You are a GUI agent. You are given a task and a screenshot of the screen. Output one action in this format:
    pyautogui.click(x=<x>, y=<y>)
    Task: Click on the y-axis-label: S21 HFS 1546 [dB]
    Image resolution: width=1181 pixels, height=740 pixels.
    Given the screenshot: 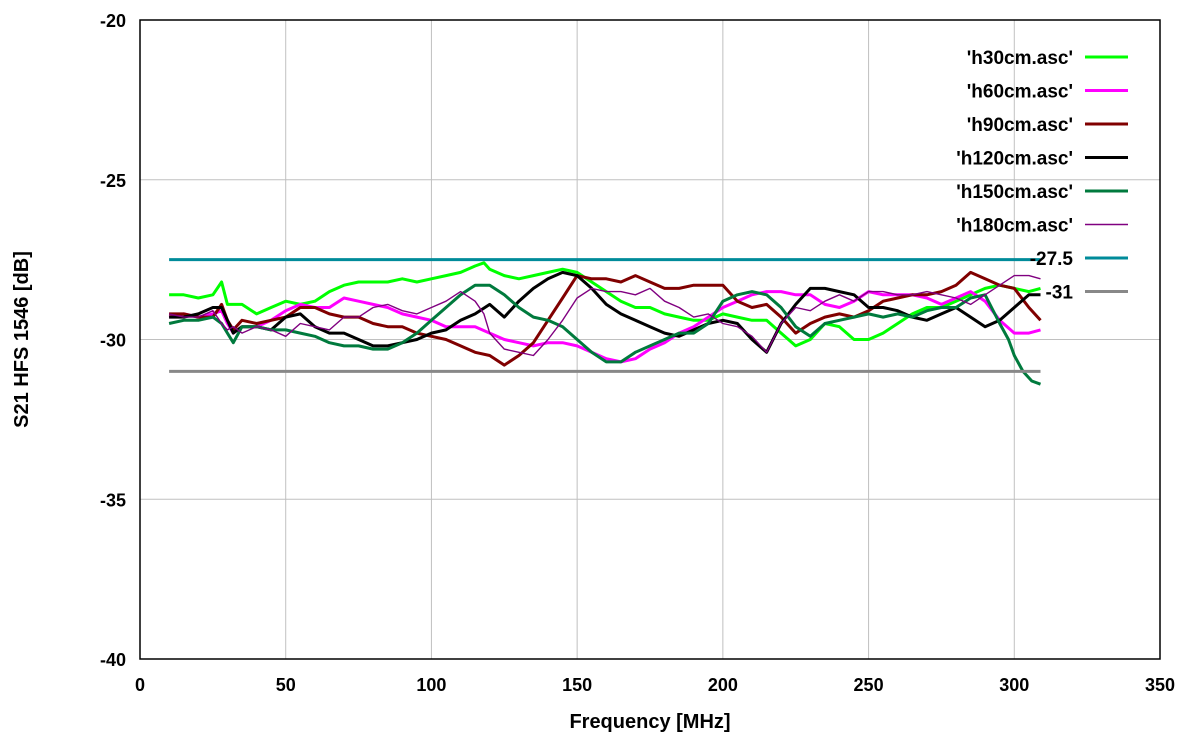 What is the action you would take?
    pyautogui.click(x=22, y=339)
    